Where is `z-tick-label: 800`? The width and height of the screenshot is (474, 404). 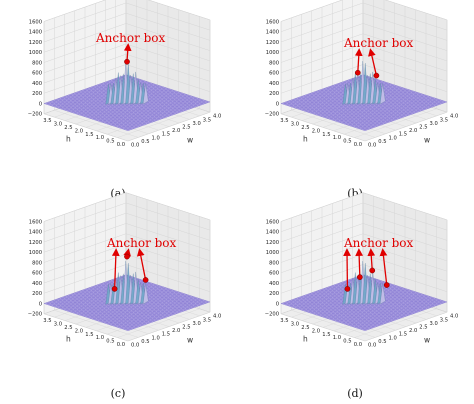
z-tick-label: 800 is located at coordinates (274, 63).